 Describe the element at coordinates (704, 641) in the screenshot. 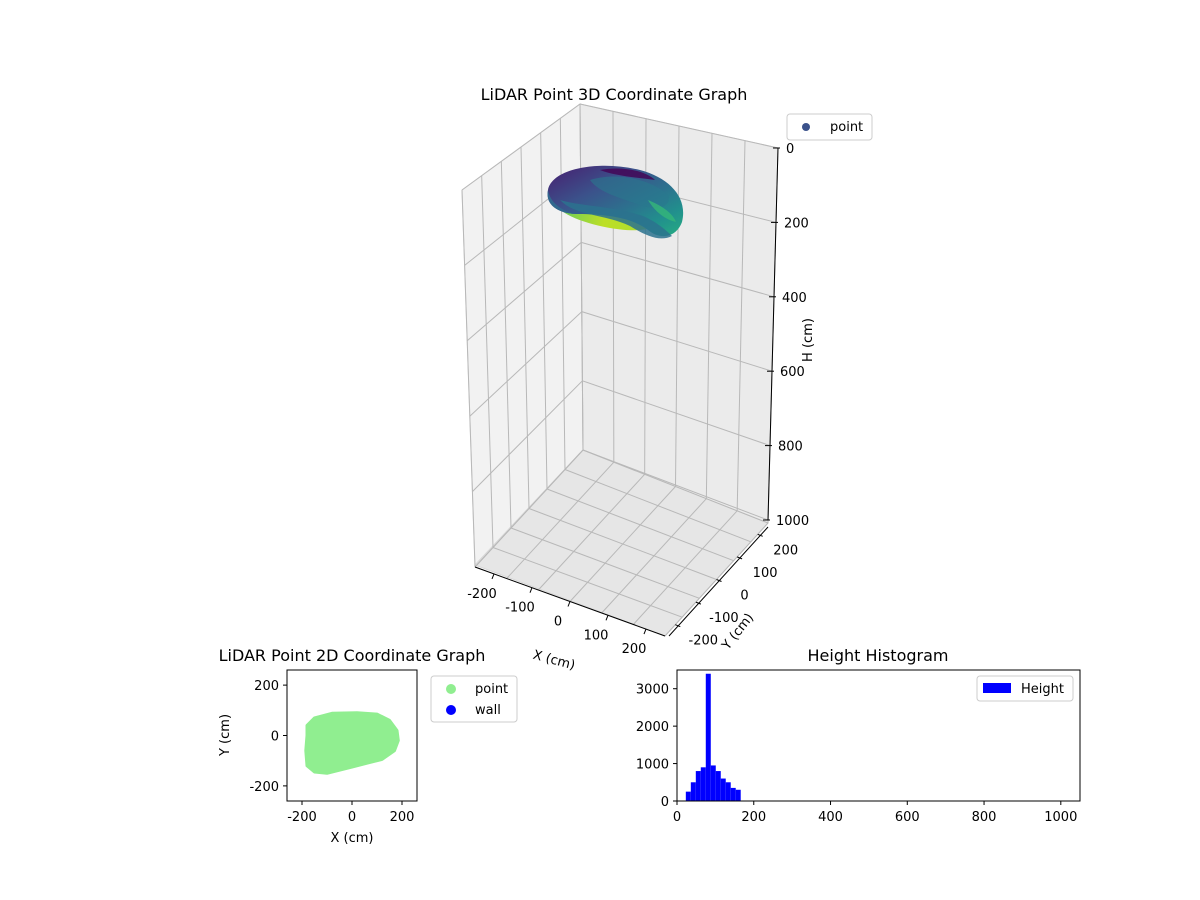

I see `y-tick-label-3d: -200` at that location.